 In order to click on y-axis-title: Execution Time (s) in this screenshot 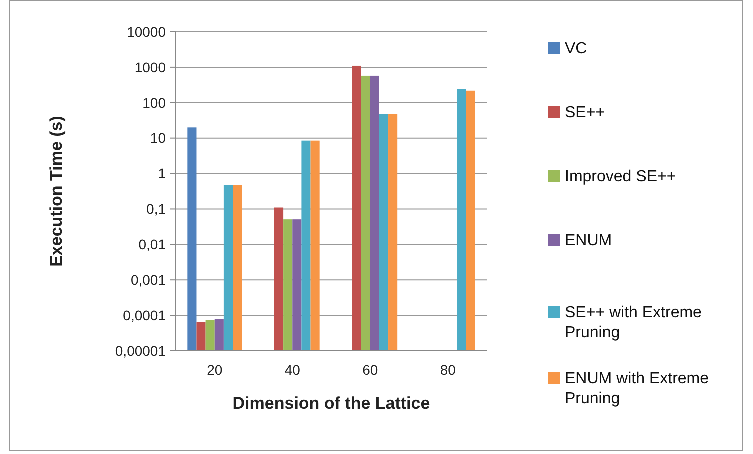, I will do `click(56, 191)`.